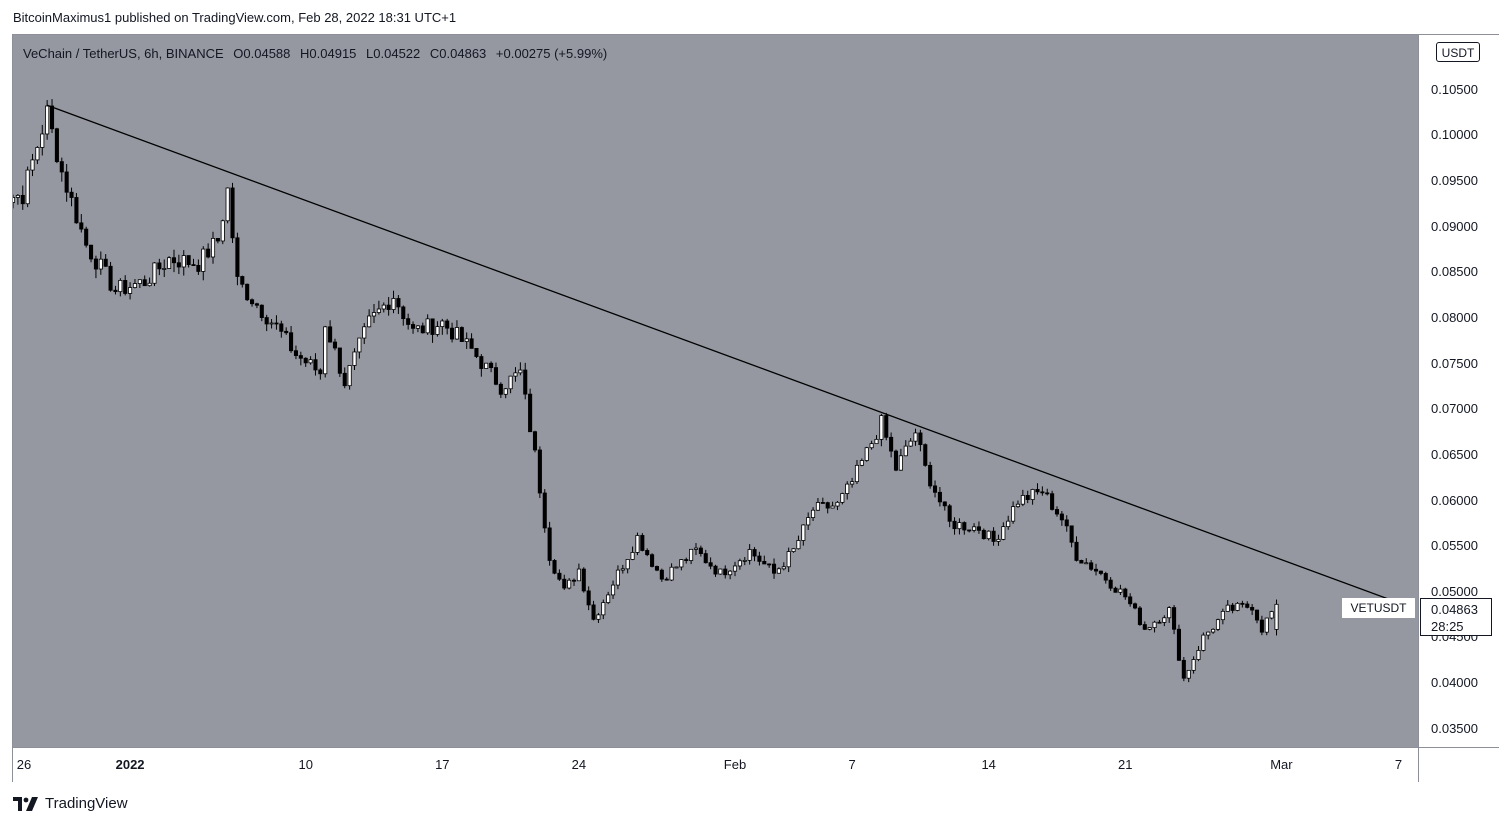  I want to click on y-tick-label: 0.04000, so click(1454, 683).